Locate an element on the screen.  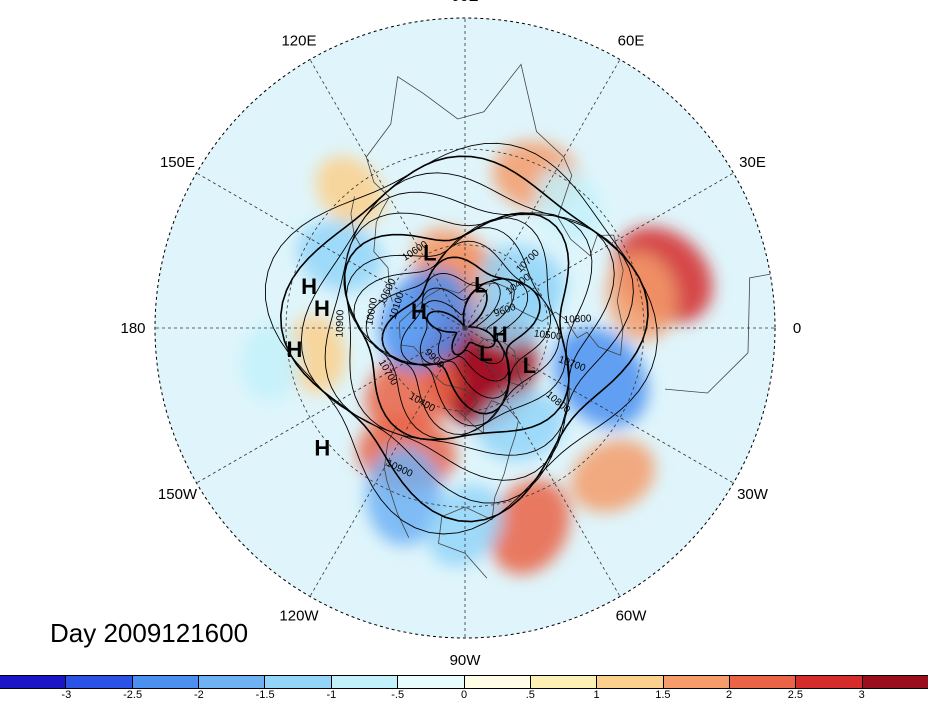
longitude-label: 90W is located at coordinates (466, 660).